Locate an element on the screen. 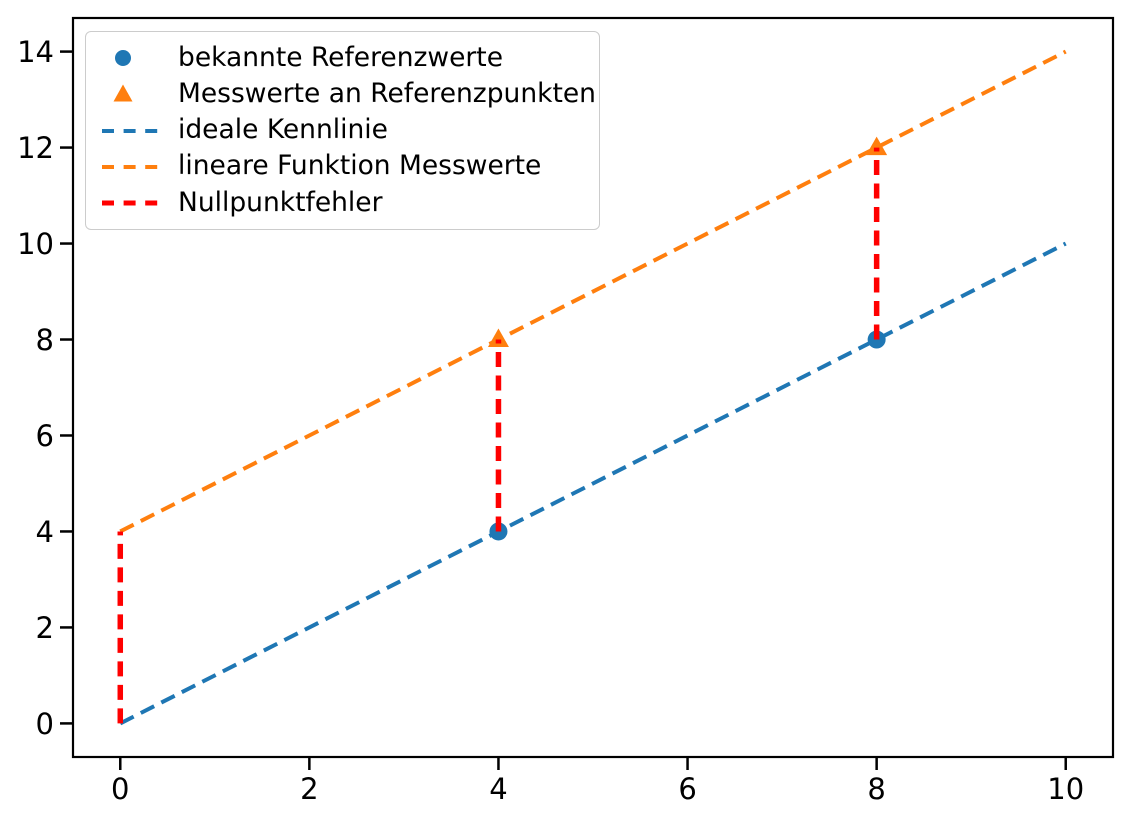 The image size is (1132, 822). legend-label: Messwerte an Referenzpunkten is located at coordinates (387, 94).